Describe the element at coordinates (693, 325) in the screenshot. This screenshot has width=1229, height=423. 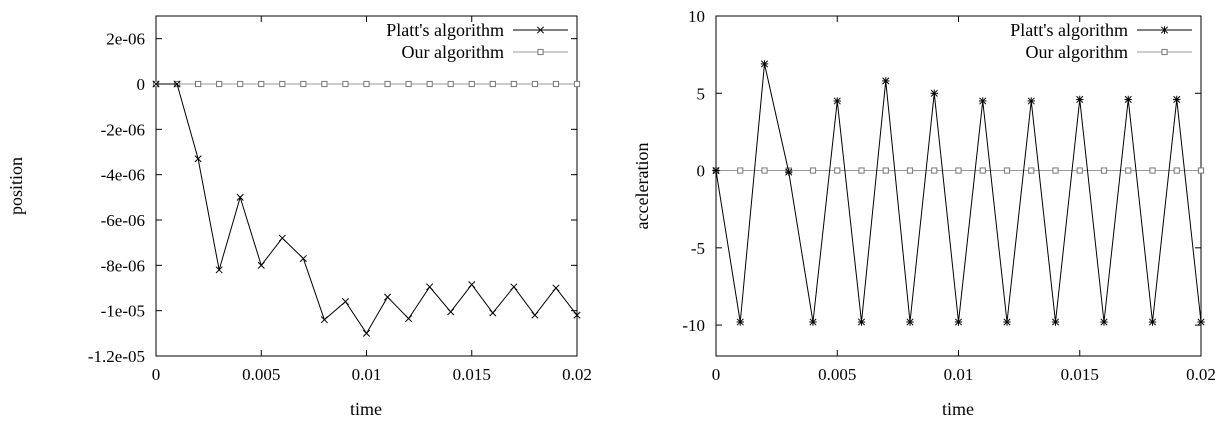
I see `y-tick-label: -10` at that location.